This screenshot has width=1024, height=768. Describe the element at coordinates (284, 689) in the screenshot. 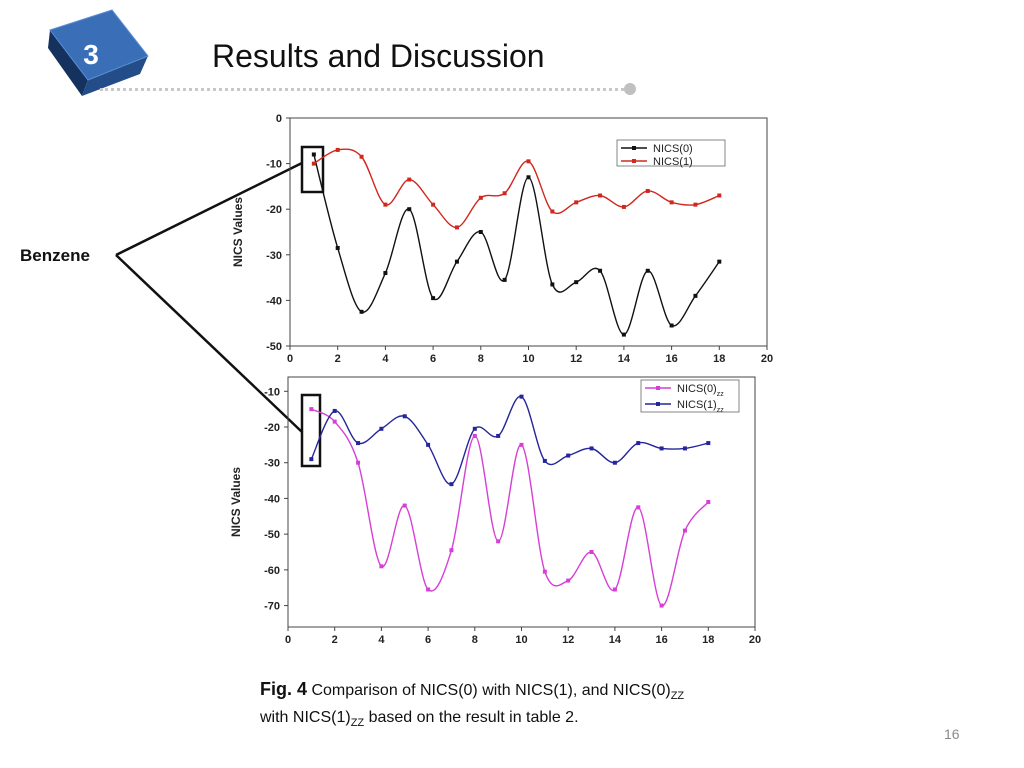

I see `caption-fig-label: Fig. 4` at that location.